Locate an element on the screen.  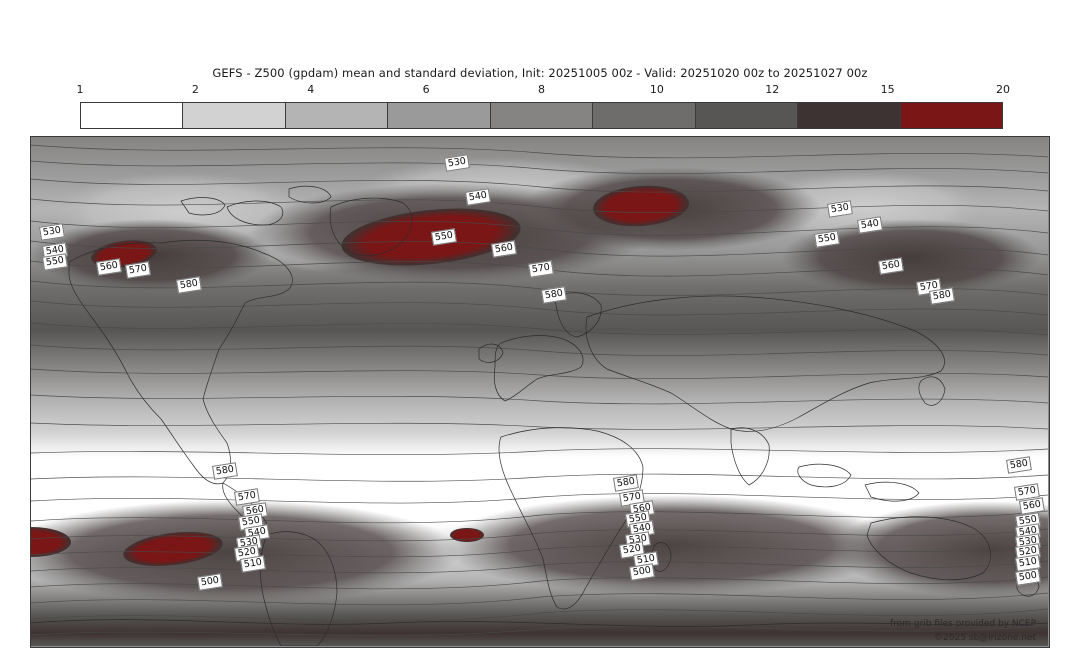
colorbar-tick-4: 4 is located at coordinates (311, 89).